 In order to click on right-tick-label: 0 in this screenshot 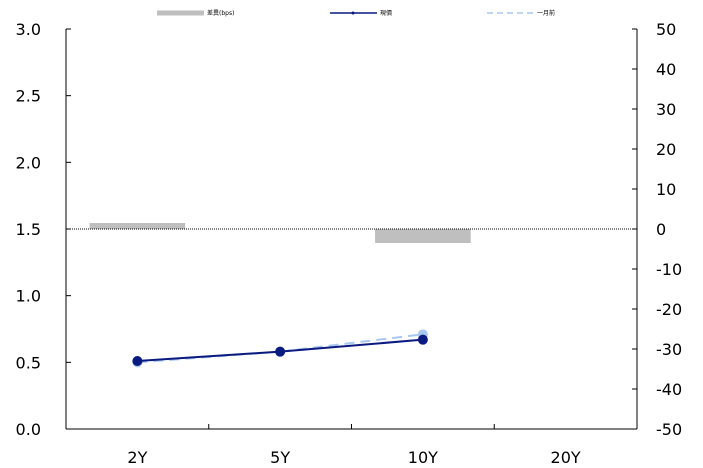, I will do `click(661, 229)`.